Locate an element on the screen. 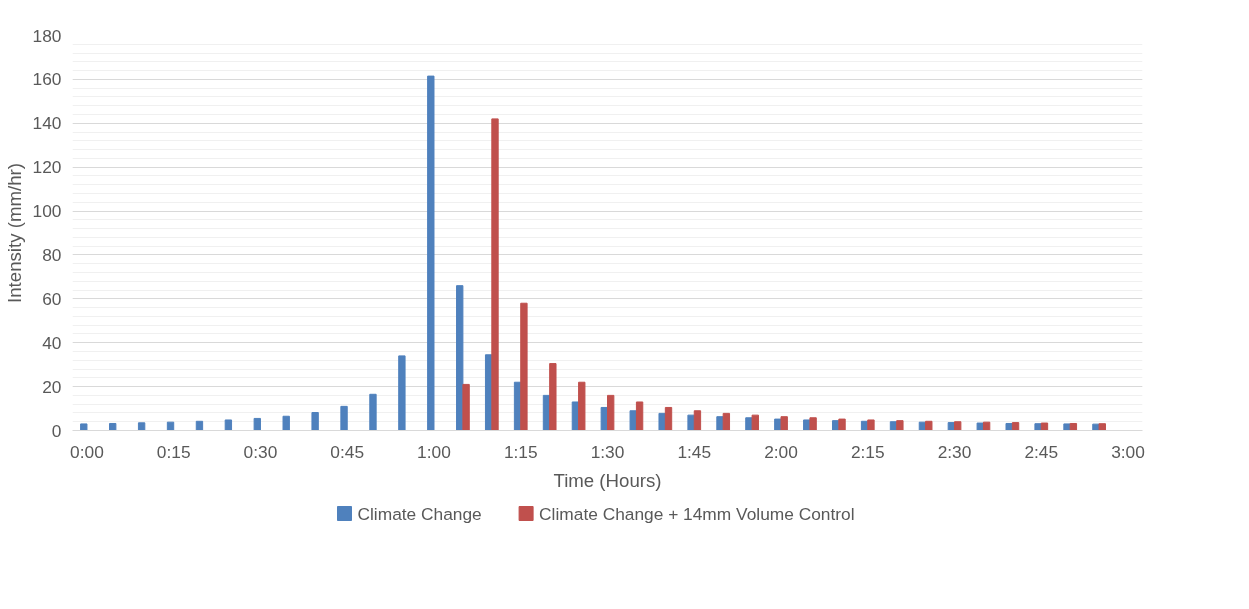 This screenshot has height=609, width=1249. y-tick-label: 40 is located at coordinates (52, 342).